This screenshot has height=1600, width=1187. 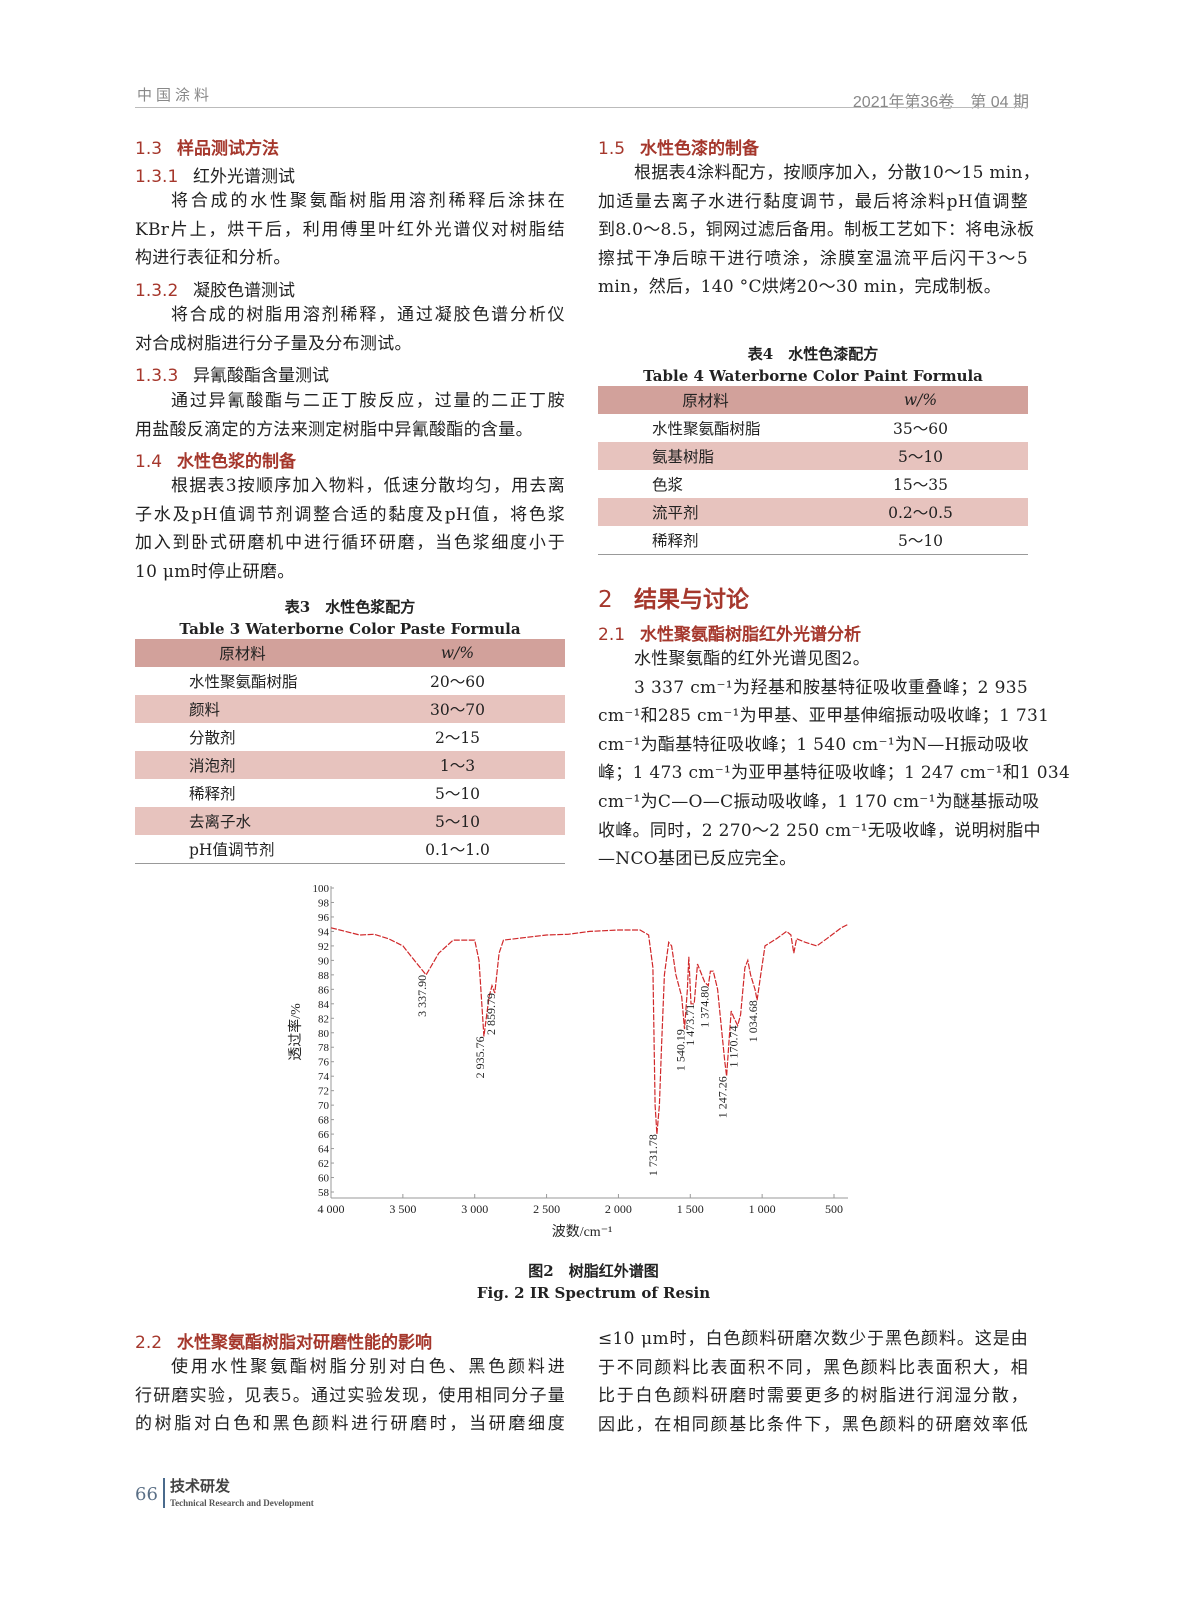 What do you see at coordinates (668, 485) in the screenshot?
I see `material-cell: 色浆` at bounding box center [668, 485].